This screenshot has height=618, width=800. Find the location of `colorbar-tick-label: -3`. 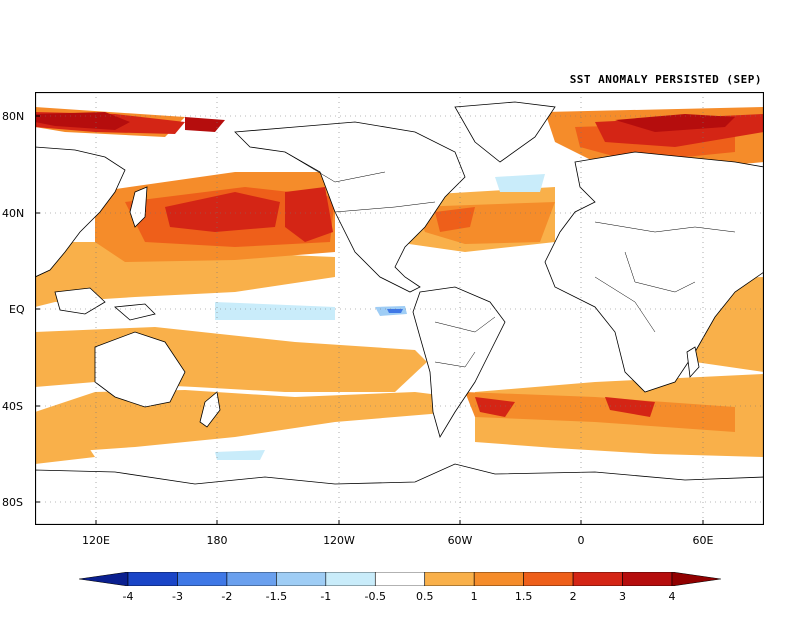

colorbar-tick-label: -3 is located at coordinates (177, 596).